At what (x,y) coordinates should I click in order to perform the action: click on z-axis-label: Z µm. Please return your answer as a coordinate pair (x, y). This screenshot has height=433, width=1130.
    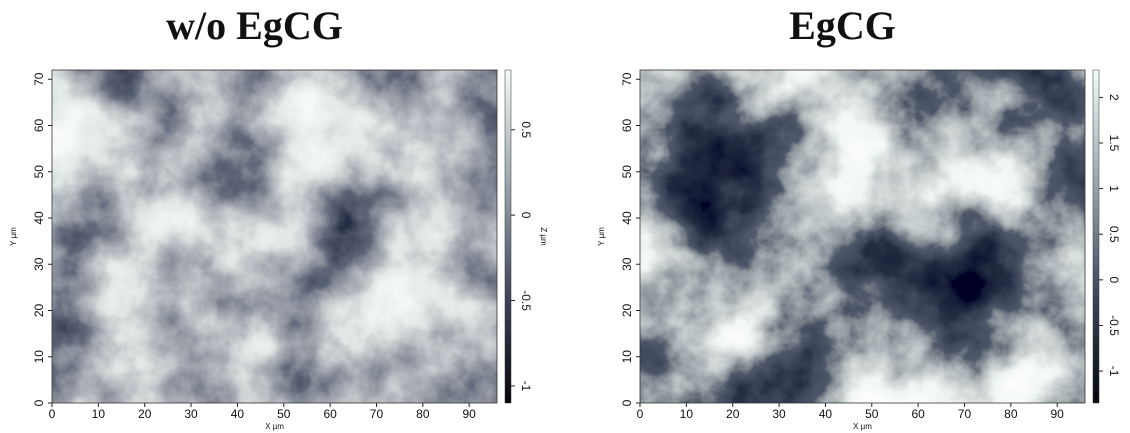
    Looking at the image, I should click on (543, 236).